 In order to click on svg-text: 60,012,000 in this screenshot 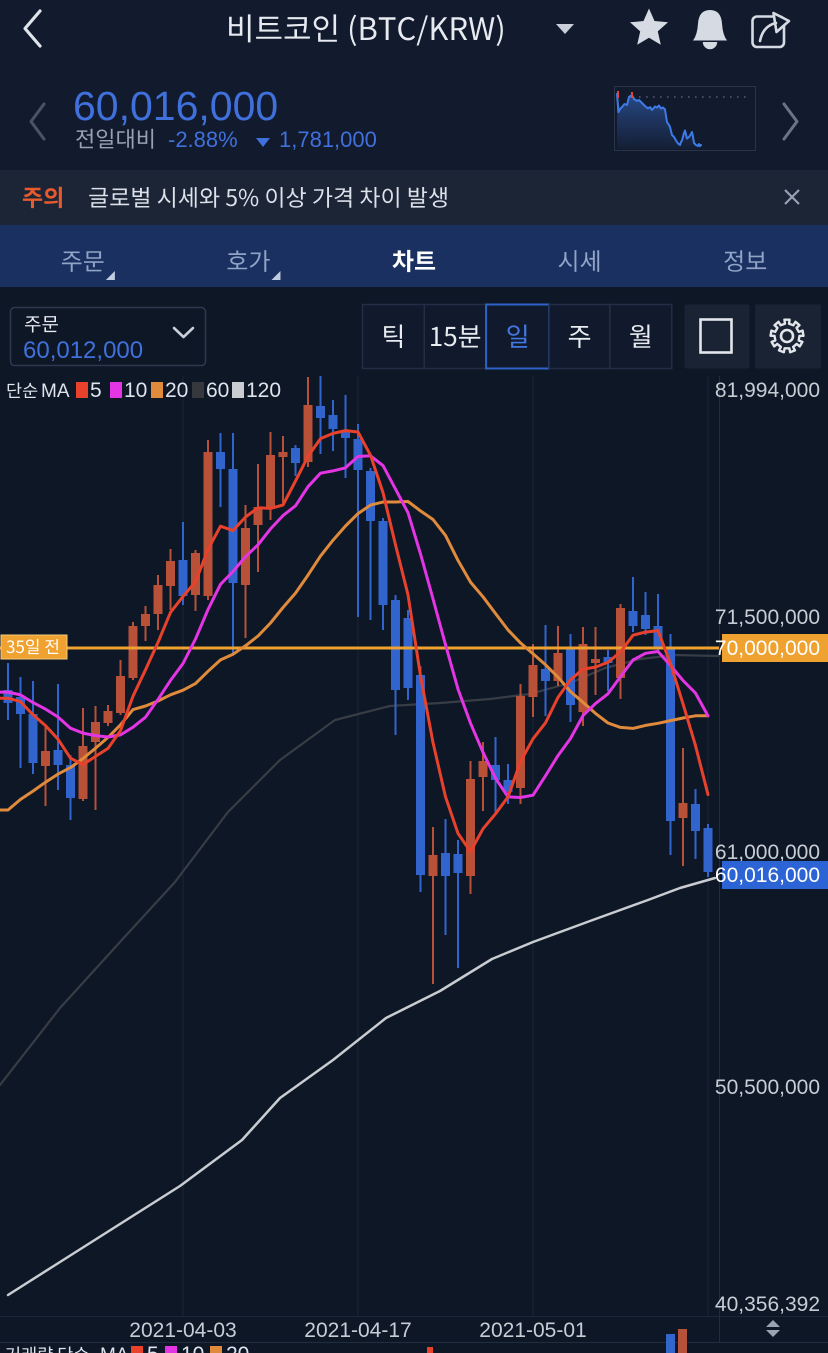, I will do `click(83, 350)`.